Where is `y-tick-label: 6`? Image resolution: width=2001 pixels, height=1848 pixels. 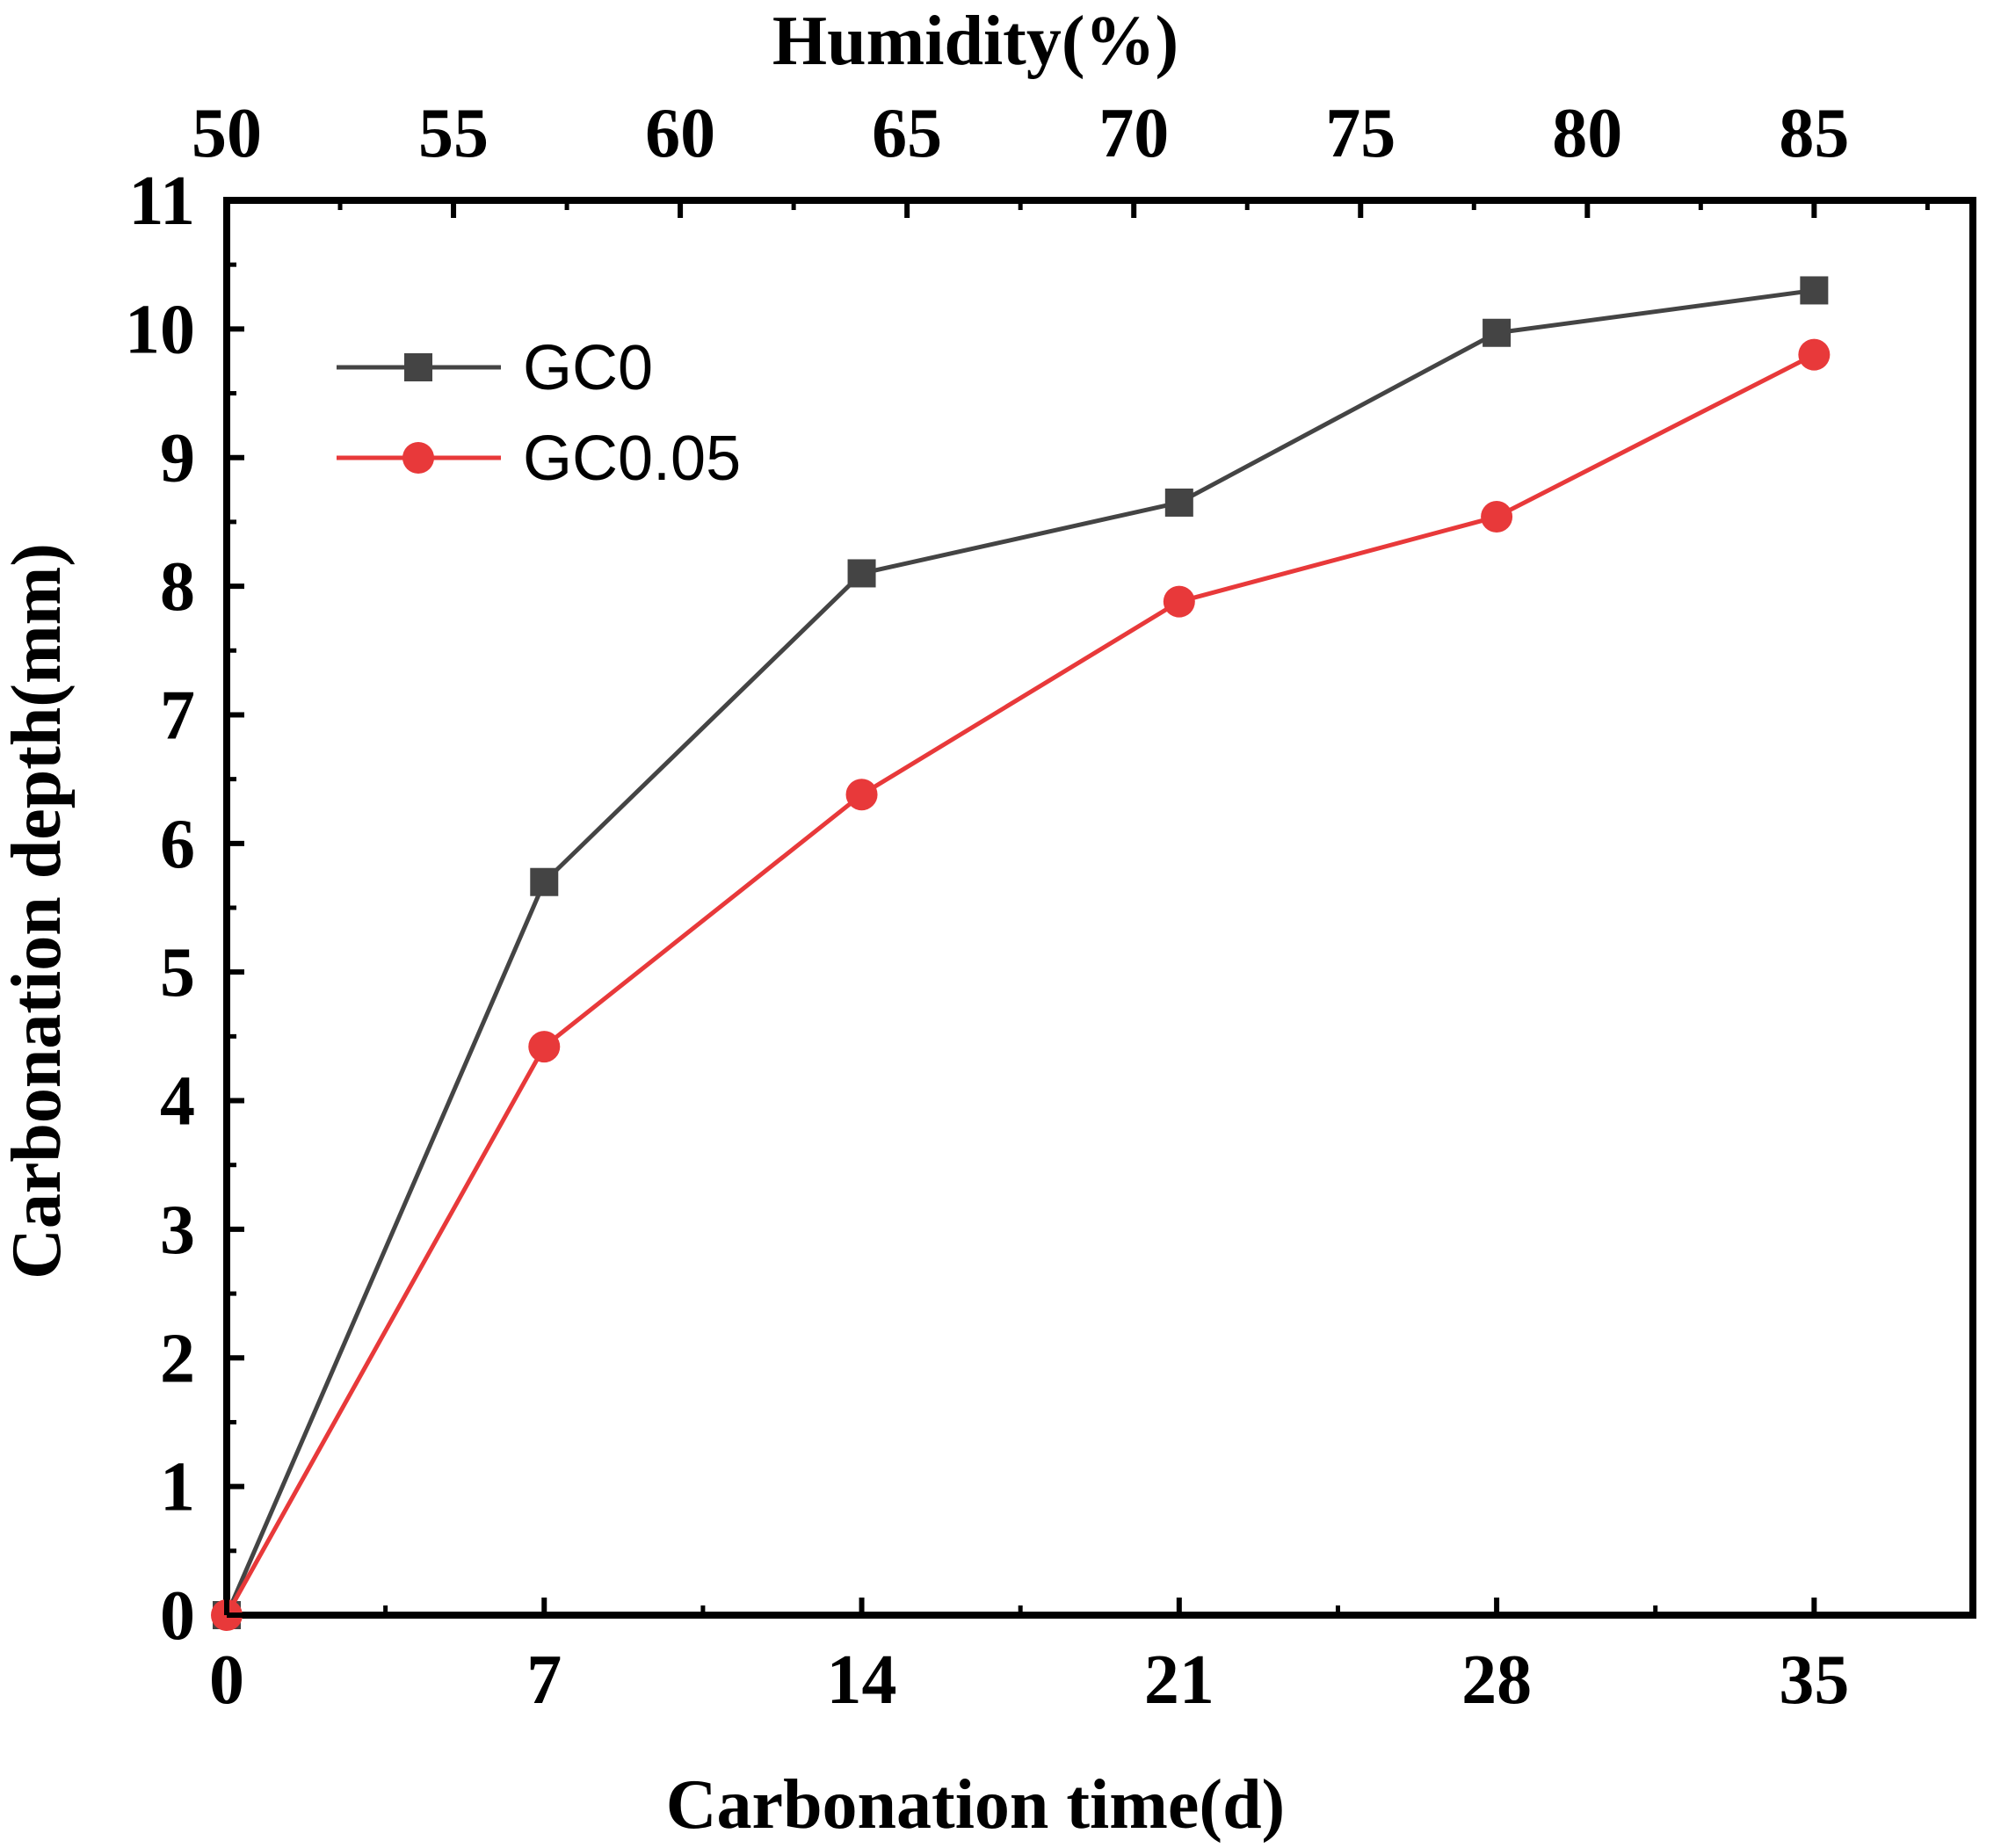 y-tick-label: 6 is located at coordinates (177, 844).